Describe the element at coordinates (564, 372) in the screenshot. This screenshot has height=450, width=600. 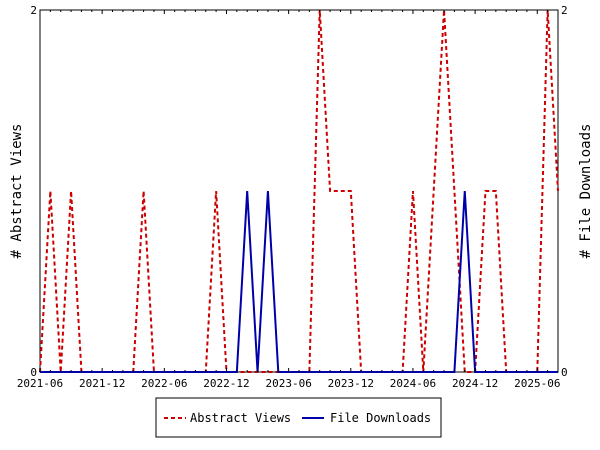
I see `y-tick-label-right: 0` at that location.